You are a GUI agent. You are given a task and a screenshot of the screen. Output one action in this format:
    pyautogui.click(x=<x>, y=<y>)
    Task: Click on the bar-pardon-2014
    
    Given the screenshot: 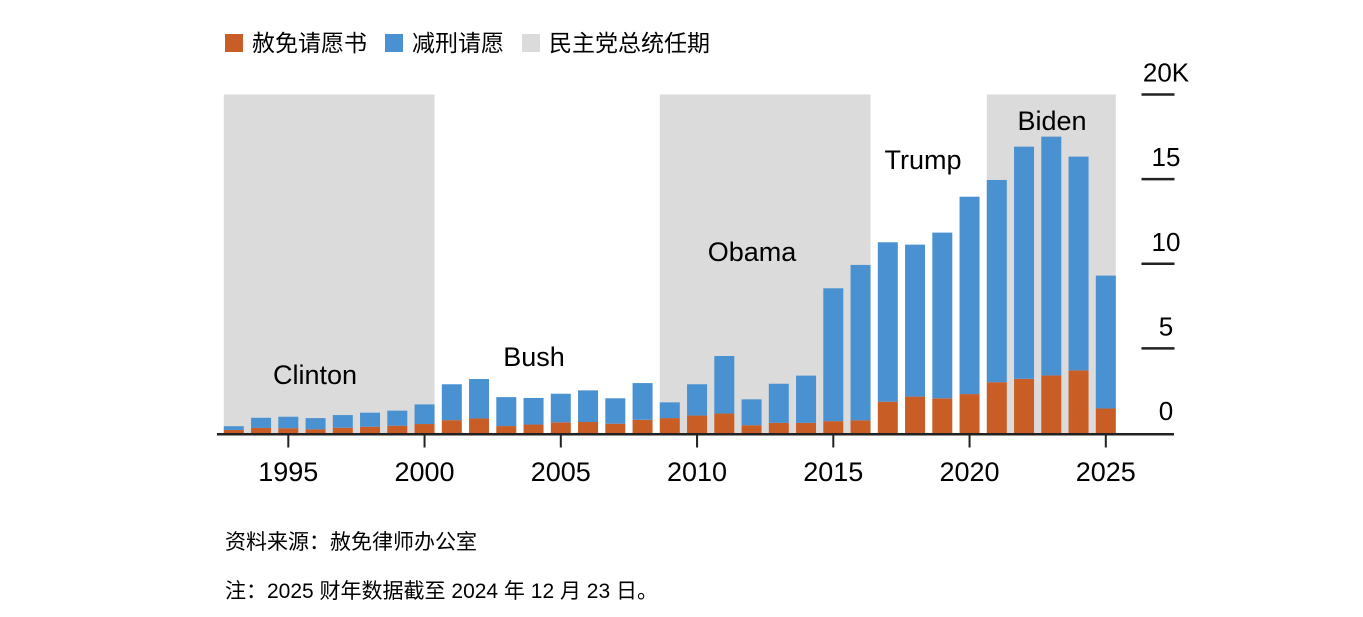 What is the action you would take?
    pyautogui.click(x=806, y=427)
    